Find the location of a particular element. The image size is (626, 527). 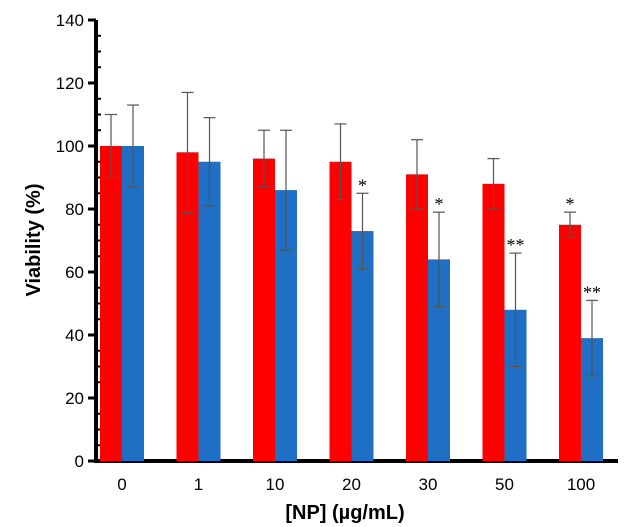

x-tick-label: 20 is located at coordinates (351, 484).